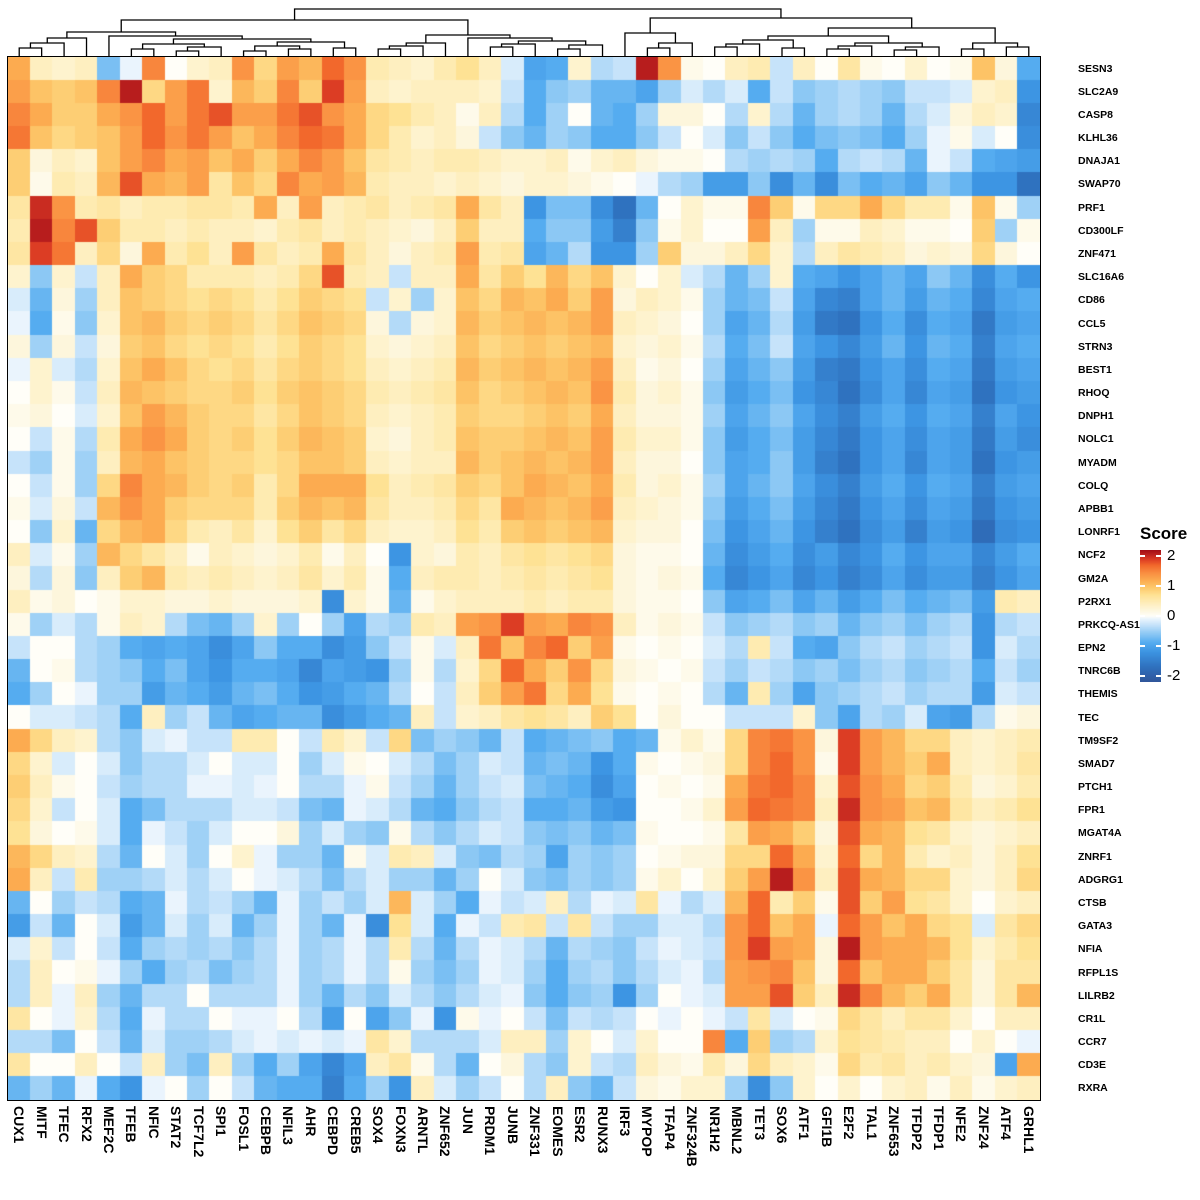 This screenshot has height=1200, width=1200. Describe the element at coordinates (737, 1130) in the screenshot. I see `column-label: MBNL2` at that location.